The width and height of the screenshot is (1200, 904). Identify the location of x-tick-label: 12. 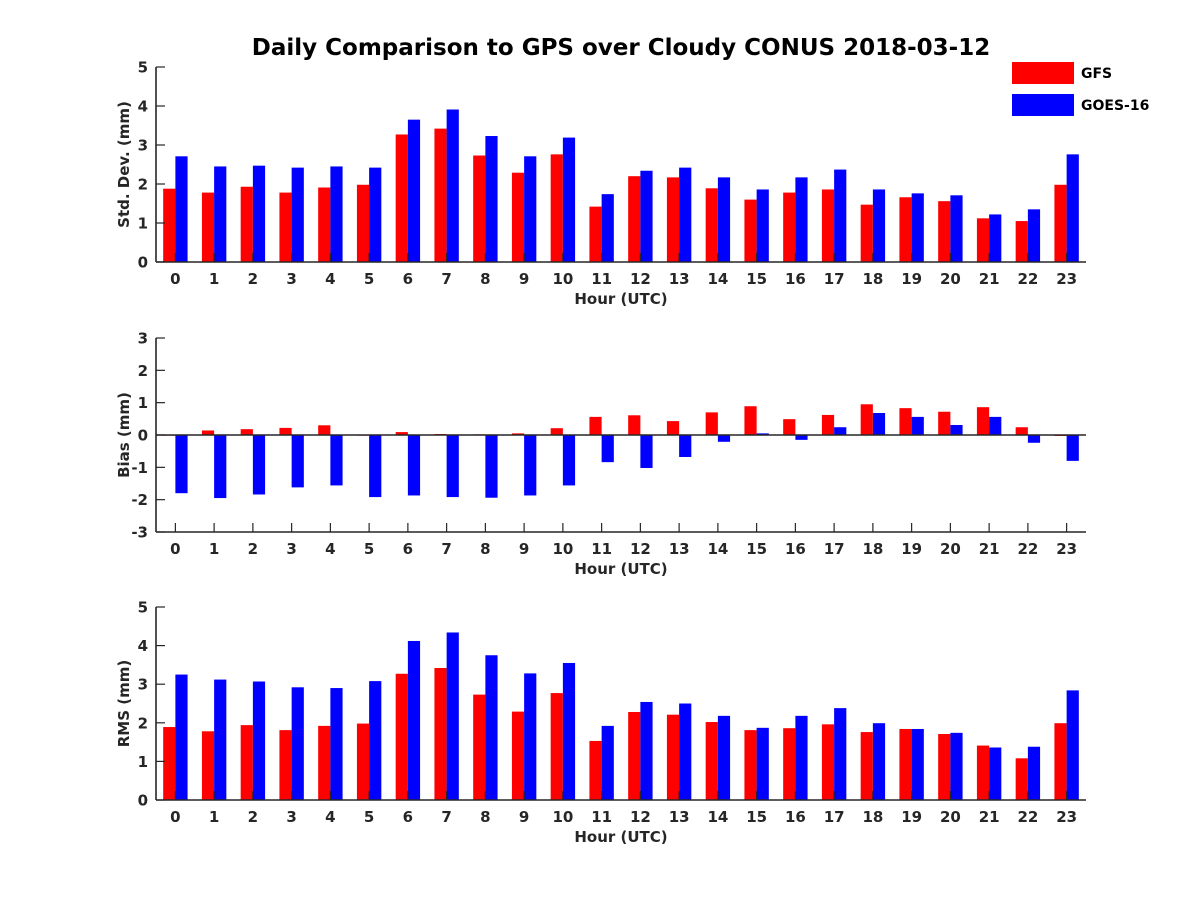
(640, 817).